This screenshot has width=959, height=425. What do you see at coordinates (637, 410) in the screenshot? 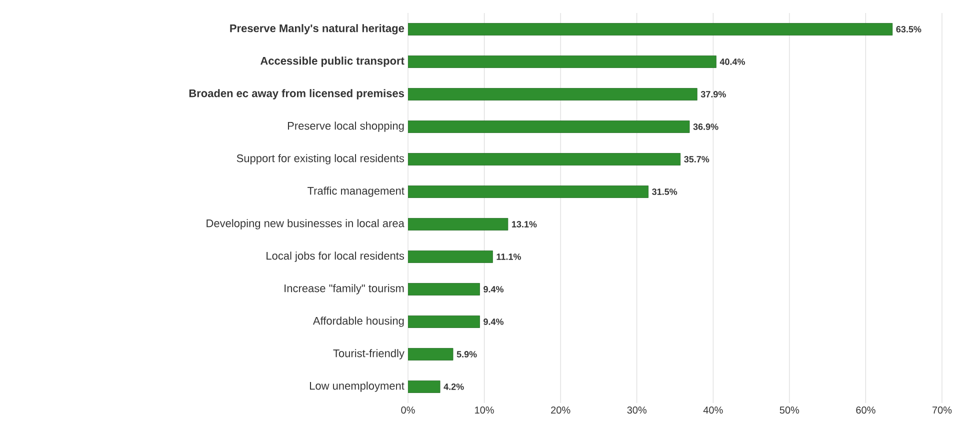
I see `x-tick-label: 30%` at bounding box center [637, 410].